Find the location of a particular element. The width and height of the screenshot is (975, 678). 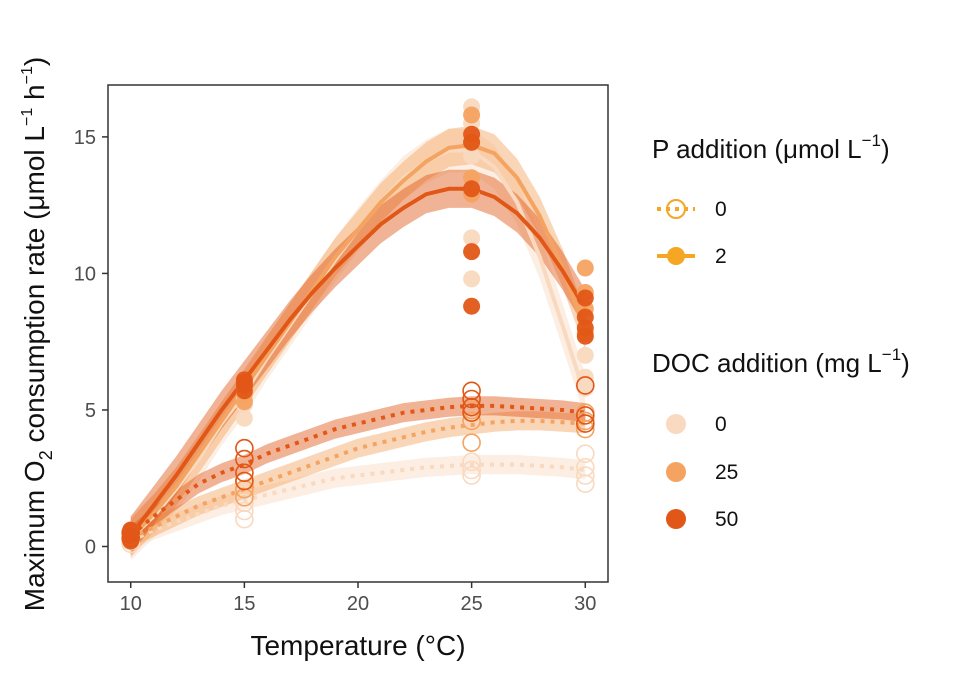

x-tick-label: 25 is located at coordinates (472, 604).